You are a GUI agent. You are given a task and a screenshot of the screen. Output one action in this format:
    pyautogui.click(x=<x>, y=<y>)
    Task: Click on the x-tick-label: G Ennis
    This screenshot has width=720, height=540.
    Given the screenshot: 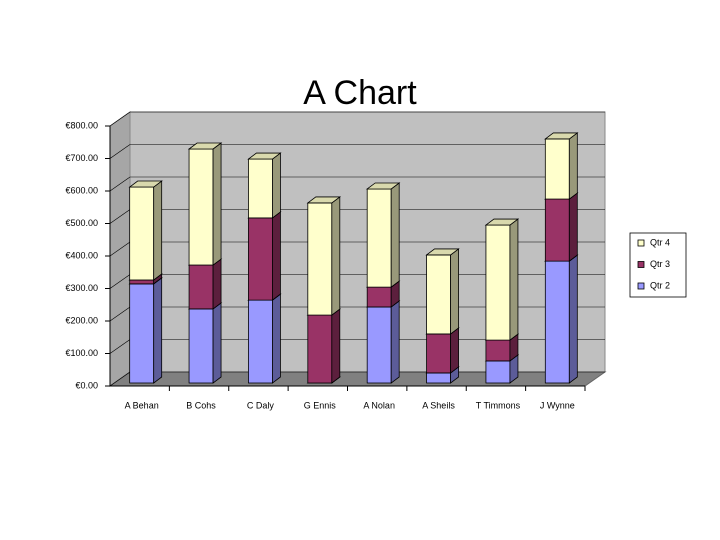 What is the action you would take?
    pyautogui.click(x=320, y=405)
    